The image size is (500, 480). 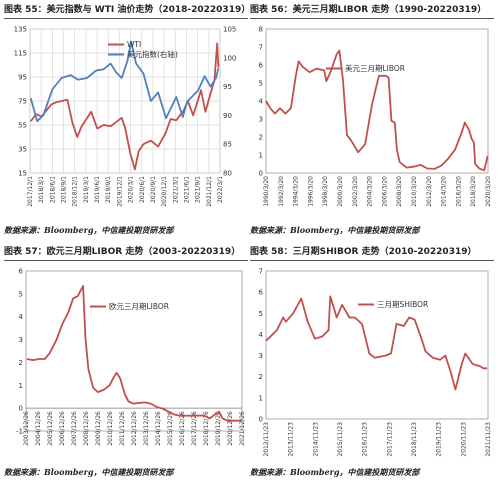 What do you see at coordinates (375, 68) in the screenshot?
I see `legend-label: 美元三月期LIBOR` at bounding box center [375, 68].